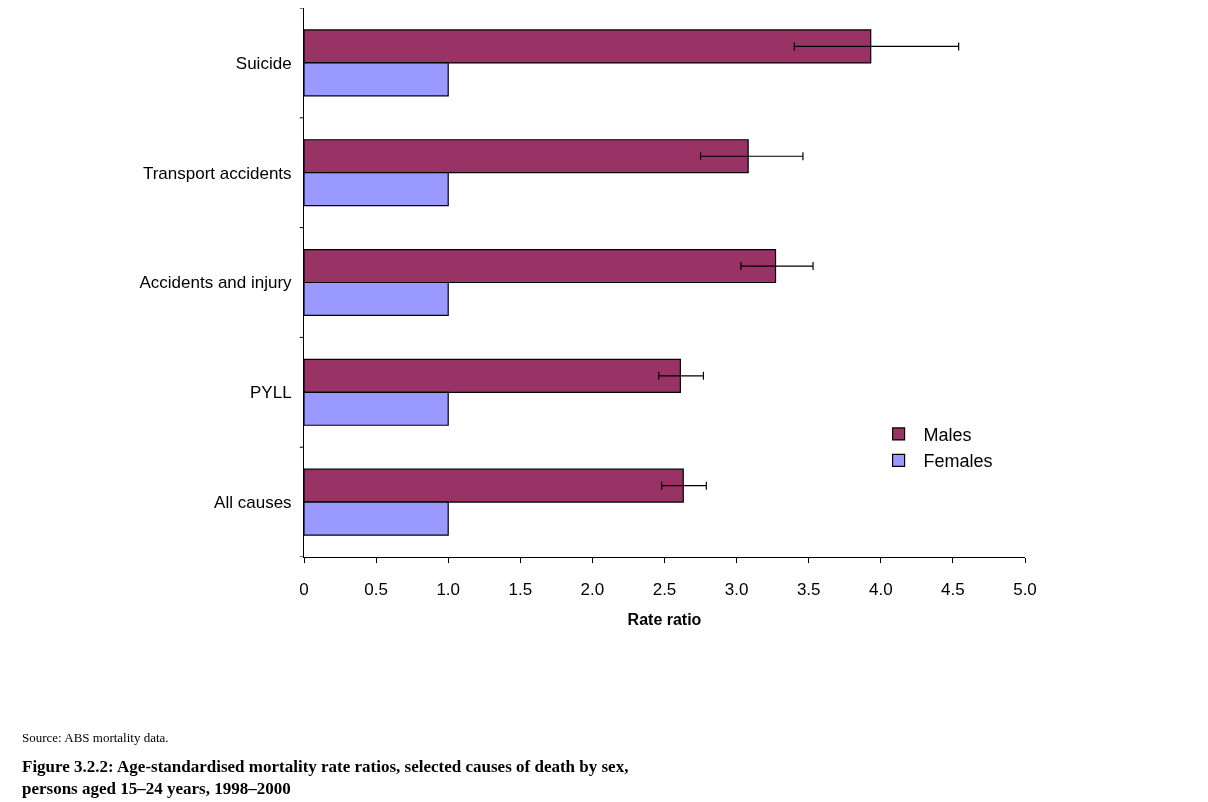 This screenshot has height=802, width=1208. Describe the element at coordinates (376, 590) in the screenshot. I see `x-tick-label: 0.5` at that location.